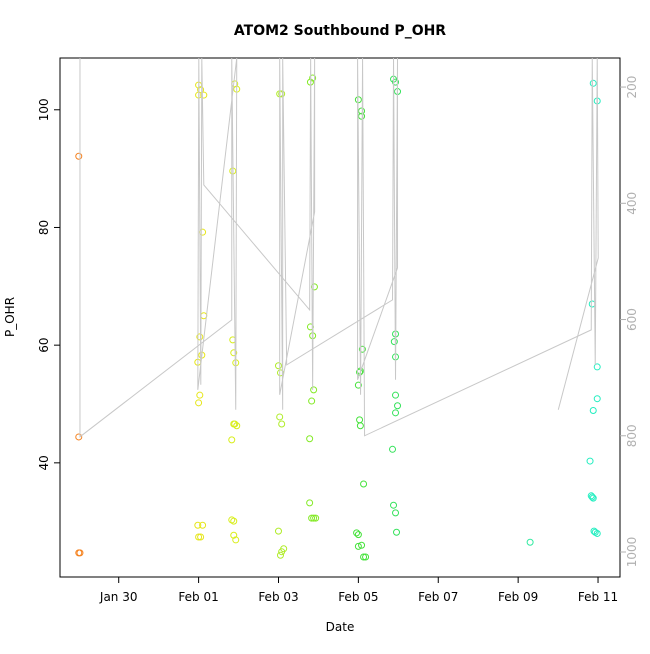  What do you see at coordinates (518, 597) in the screenshot?
I see `x-tick-label: Feb 09` at bounding box center [518, 597].